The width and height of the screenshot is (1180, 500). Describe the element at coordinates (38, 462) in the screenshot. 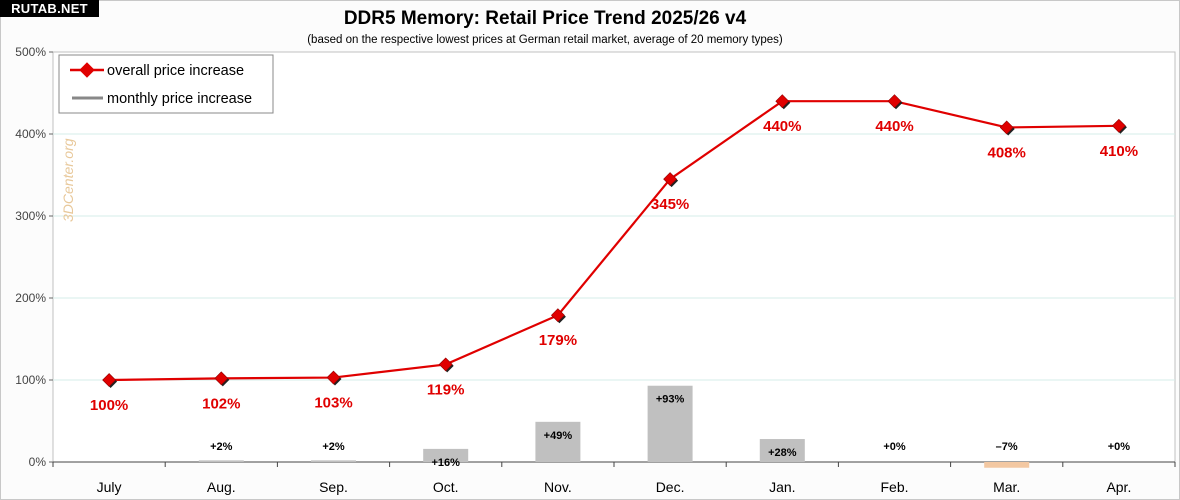

I see `y-tick-label: 0%` at that location.